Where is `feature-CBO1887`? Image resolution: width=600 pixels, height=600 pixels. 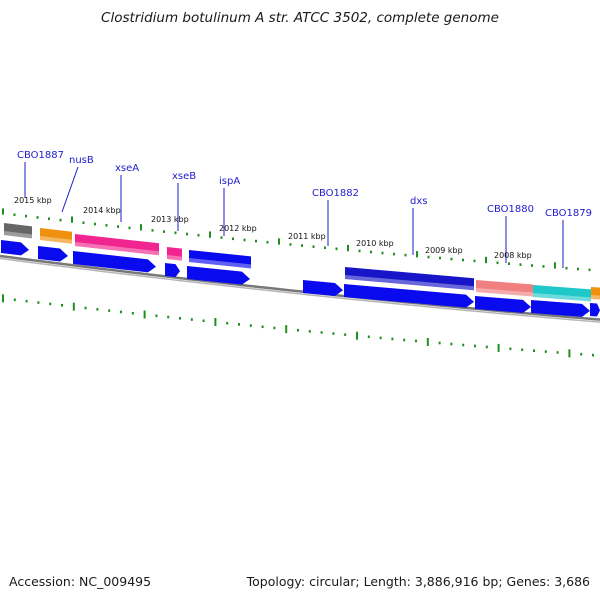
feature-CBO1887 is located at coordinates (18, 231).